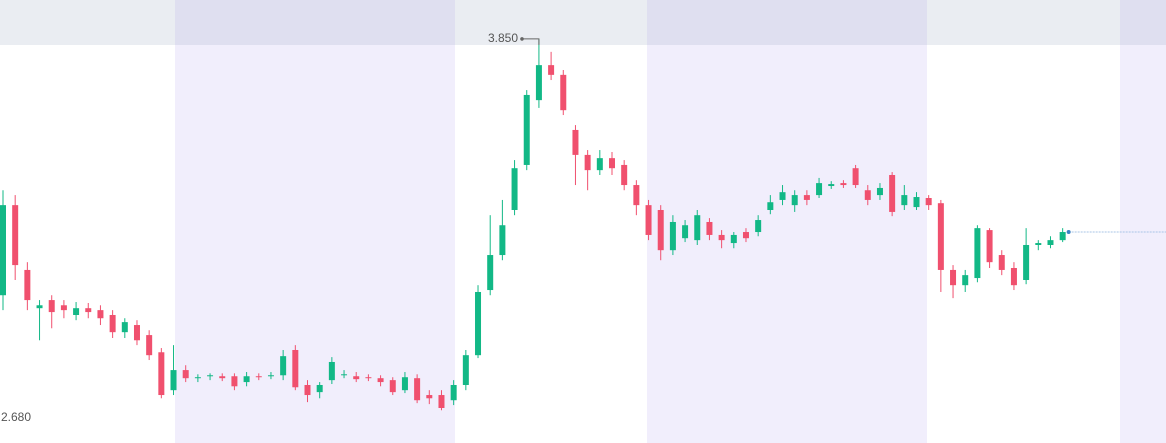 The image size is (1166, 443). What do you see at coordinates (1143, 244) in the screenshot?
I see `band` at bounding box center [1143, 244].